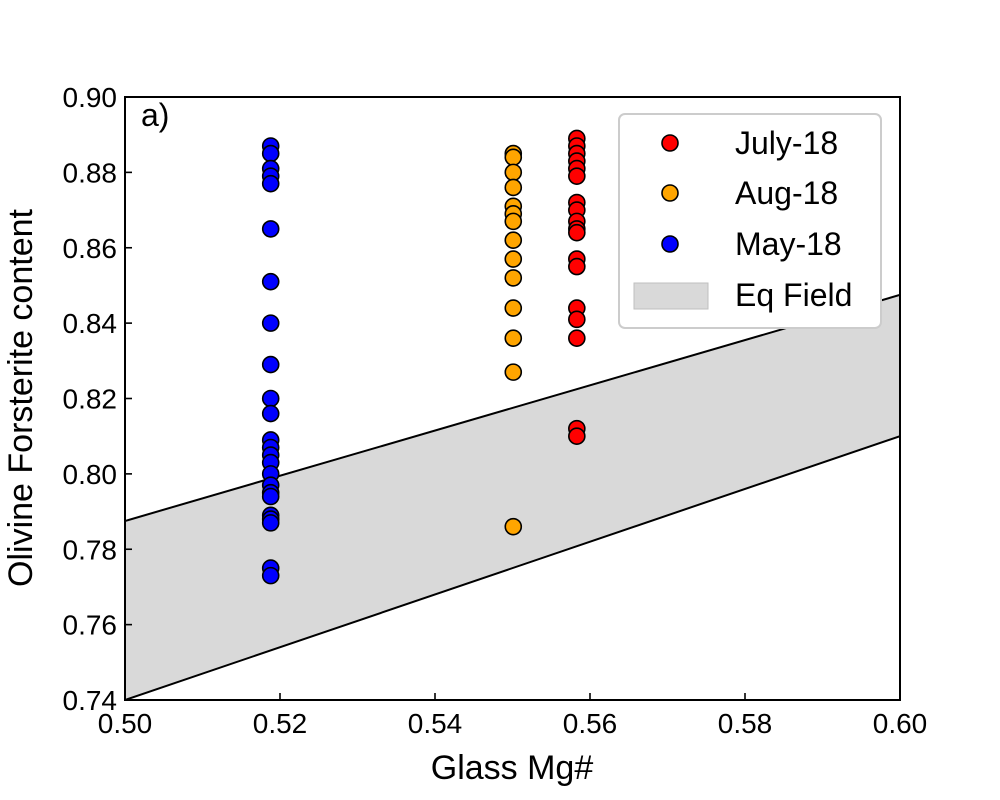  What do you see at coordinates (90, 399) in the screenshot?
I see `y-tick-label: 0.82` at bounding box center [90, 399].